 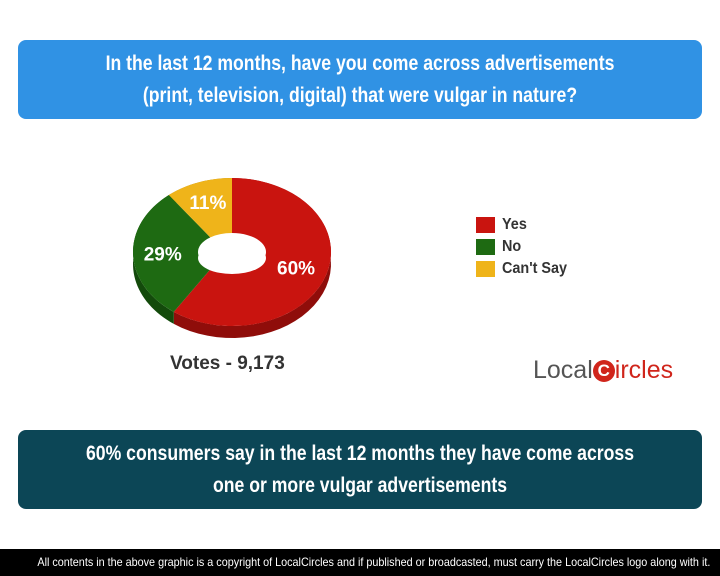 I want to click on data-label-yes: 60%, so click(x=296, y=269).